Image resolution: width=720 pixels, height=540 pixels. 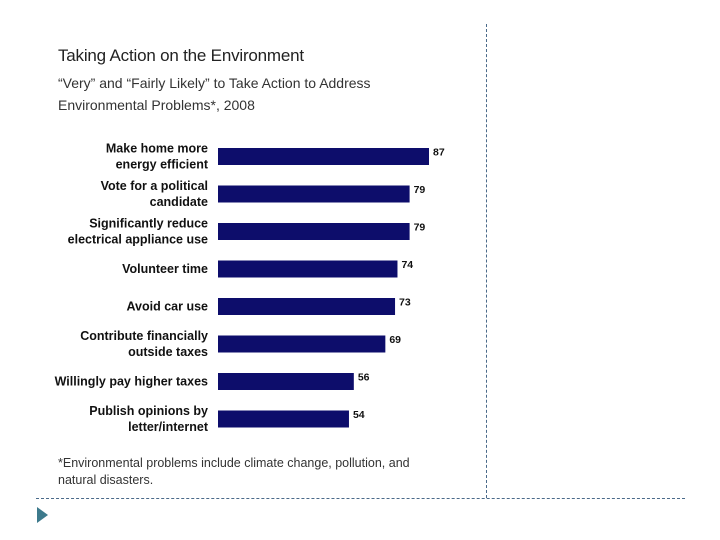 I want to click on category-label-0-line-1: energy efficient, so click(x=162, y=165).